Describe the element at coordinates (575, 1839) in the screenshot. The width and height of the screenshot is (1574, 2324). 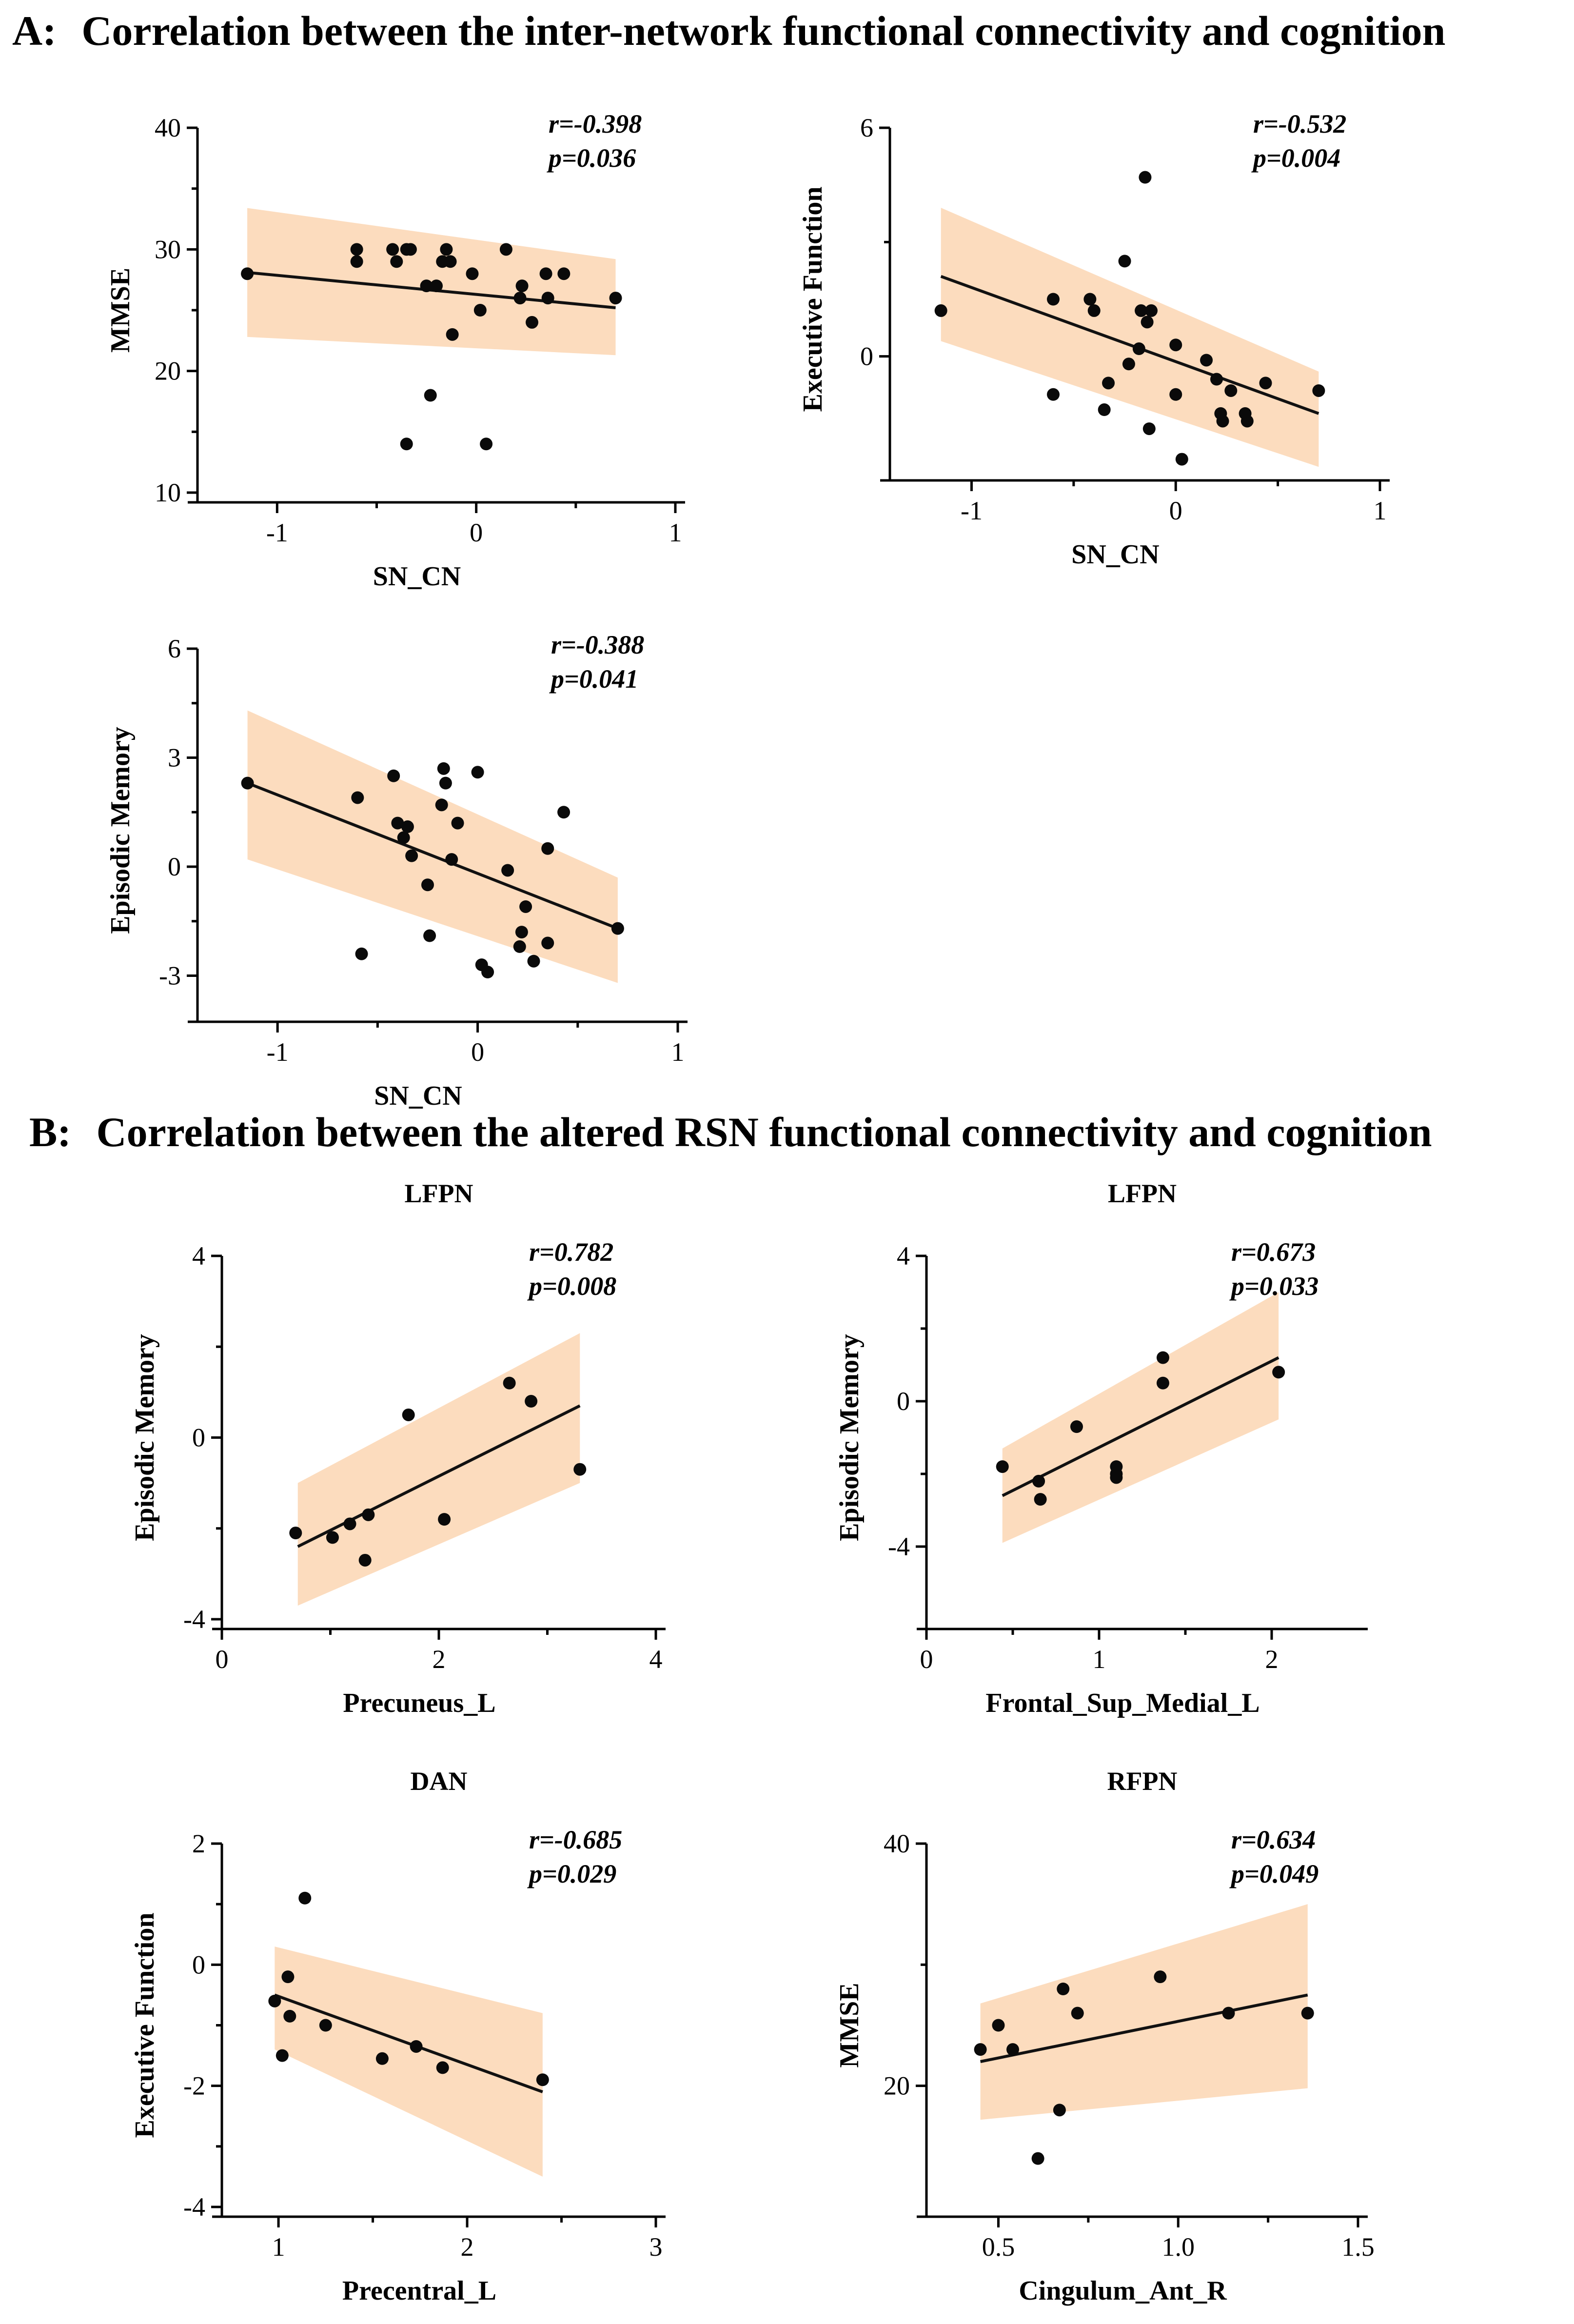
I see `r-value-label: r=-0.685` at that location.